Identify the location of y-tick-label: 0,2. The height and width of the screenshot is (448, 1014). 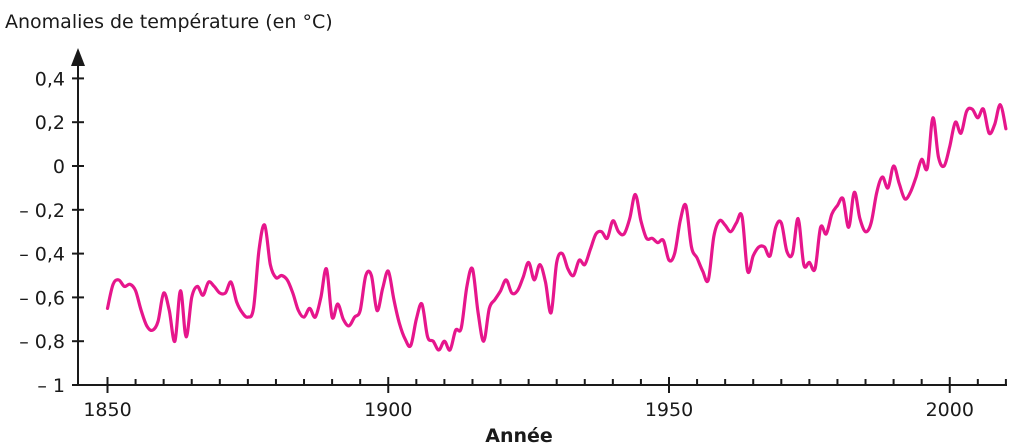
(50, 123).